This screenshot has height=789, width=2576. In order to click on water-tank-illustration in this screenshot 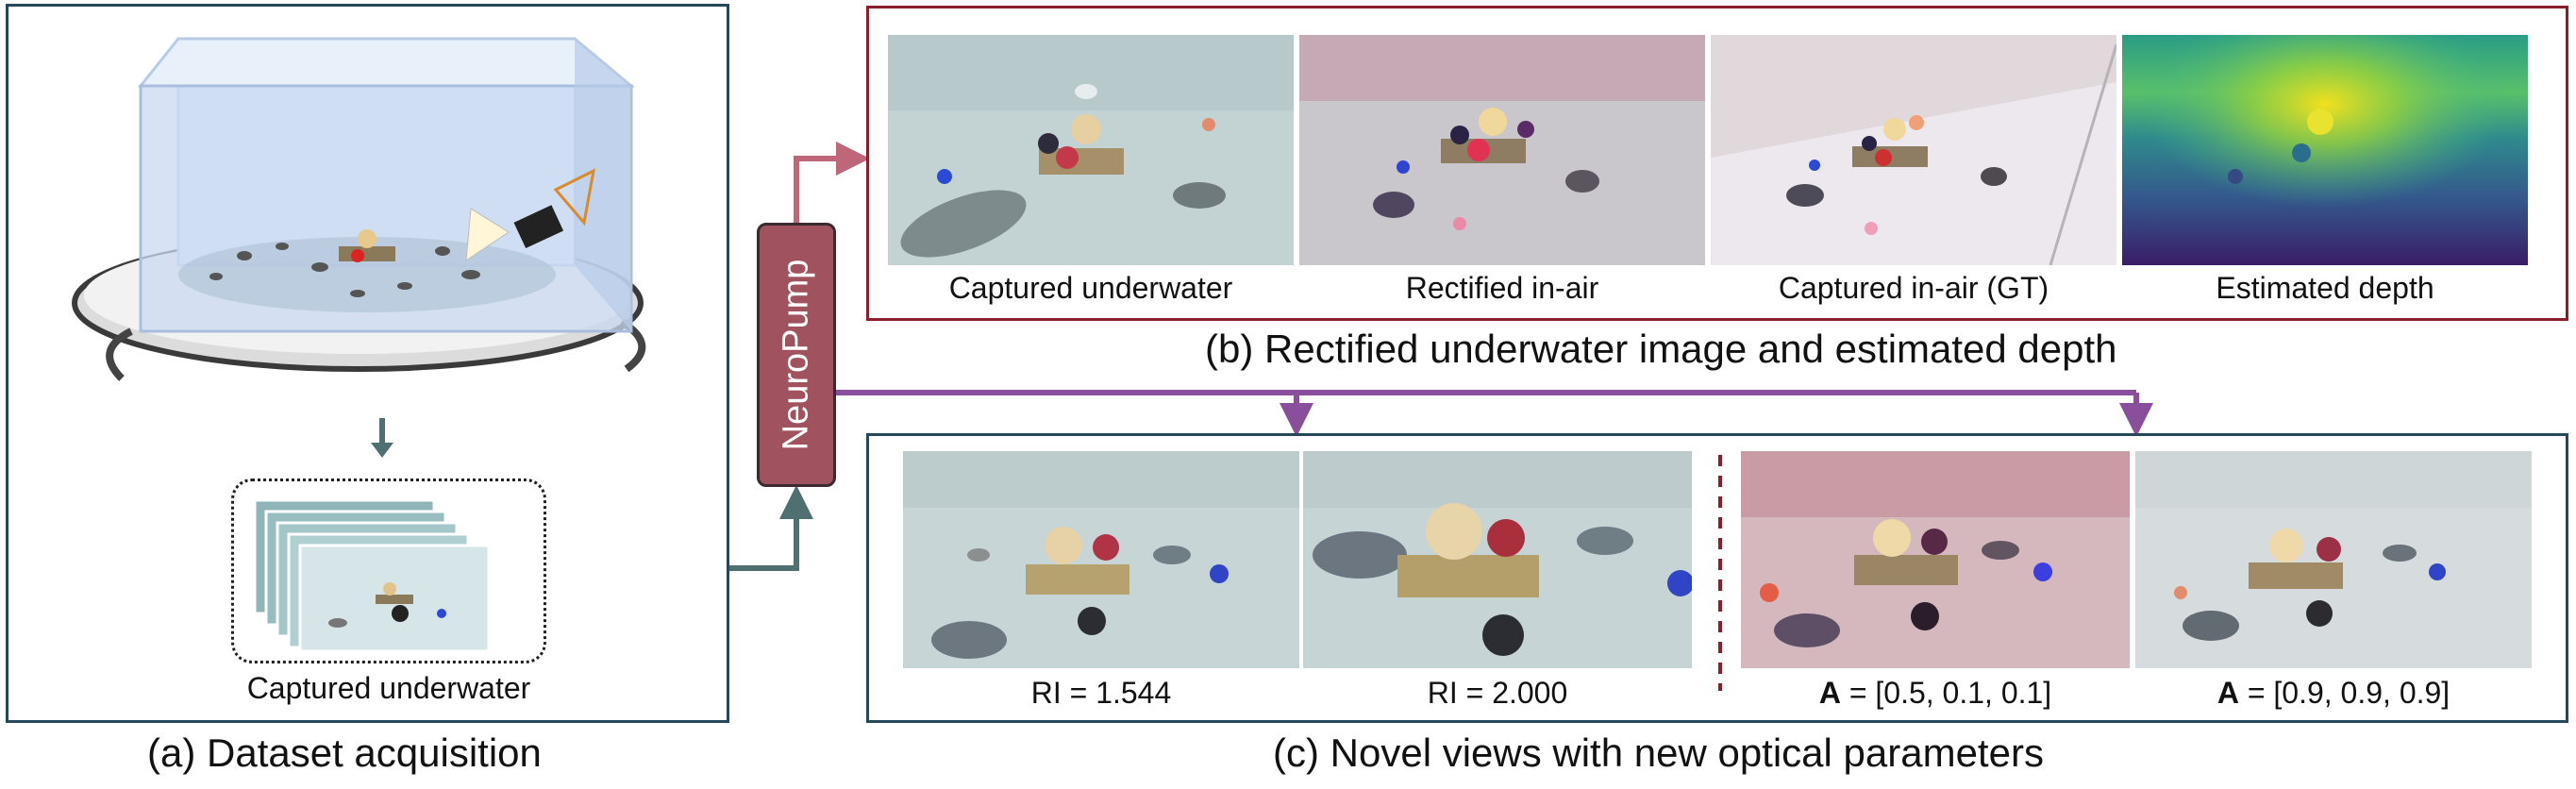, I will do `click(359, 209)`.